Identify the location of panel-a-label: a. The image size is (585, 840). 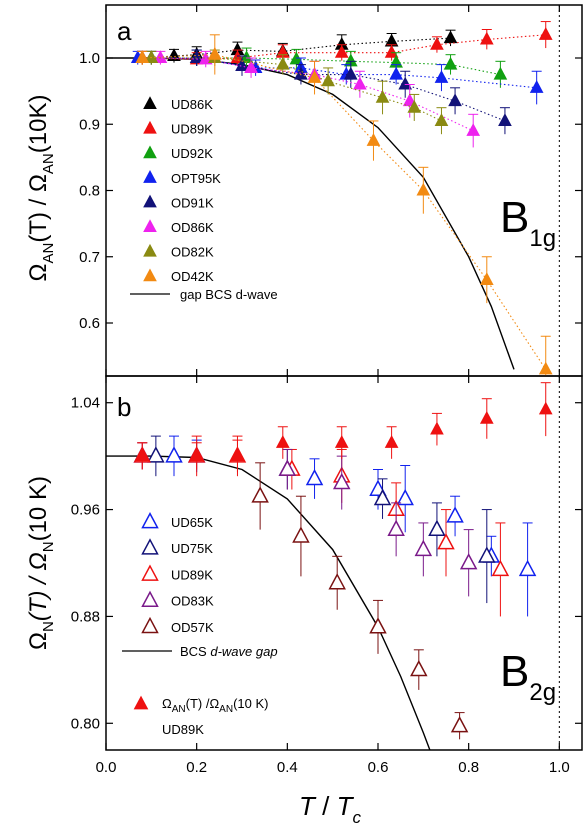
(124, 31).